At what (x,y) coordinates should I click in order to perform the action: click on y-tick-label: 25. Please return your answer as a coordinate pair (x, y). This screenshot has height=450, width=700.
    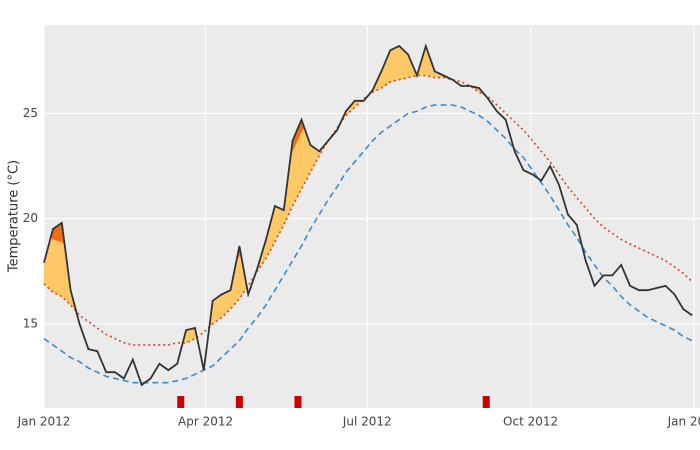
    Looking at the image, I should click on (30, 113).